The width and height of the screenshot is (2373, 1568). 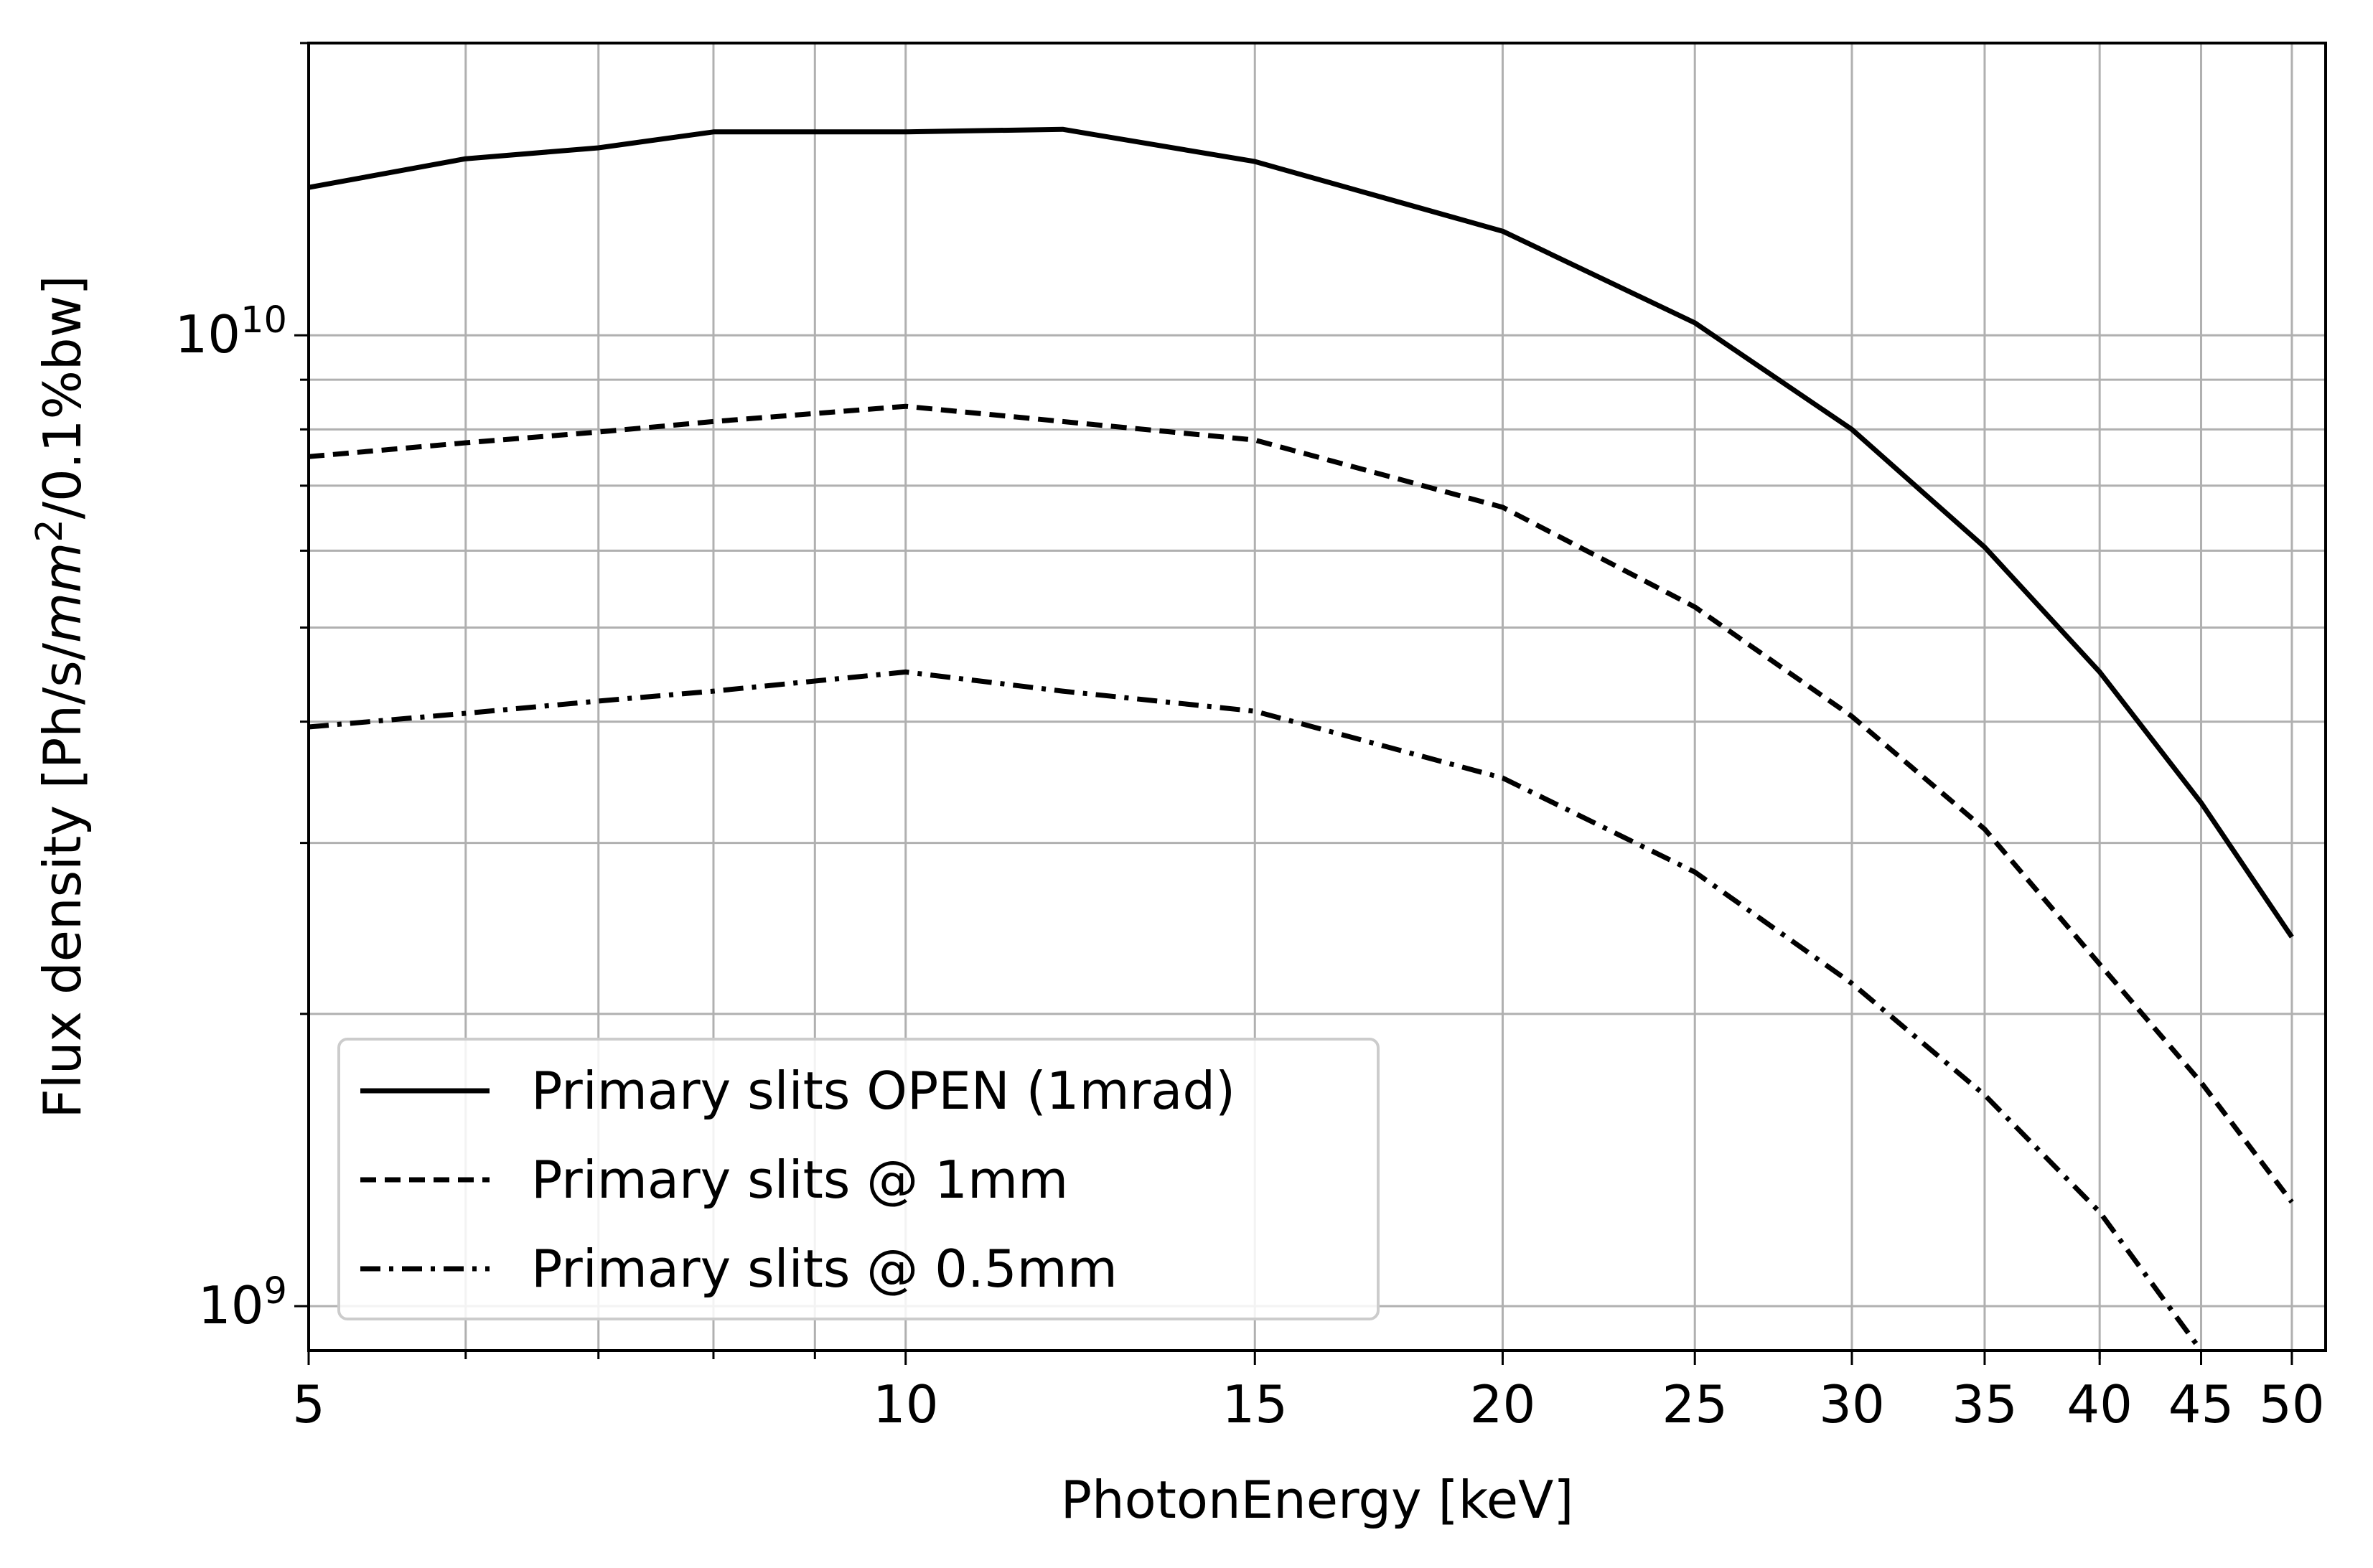 I want to click on x-tick-label: 30, so click(x=1852, y=1404).